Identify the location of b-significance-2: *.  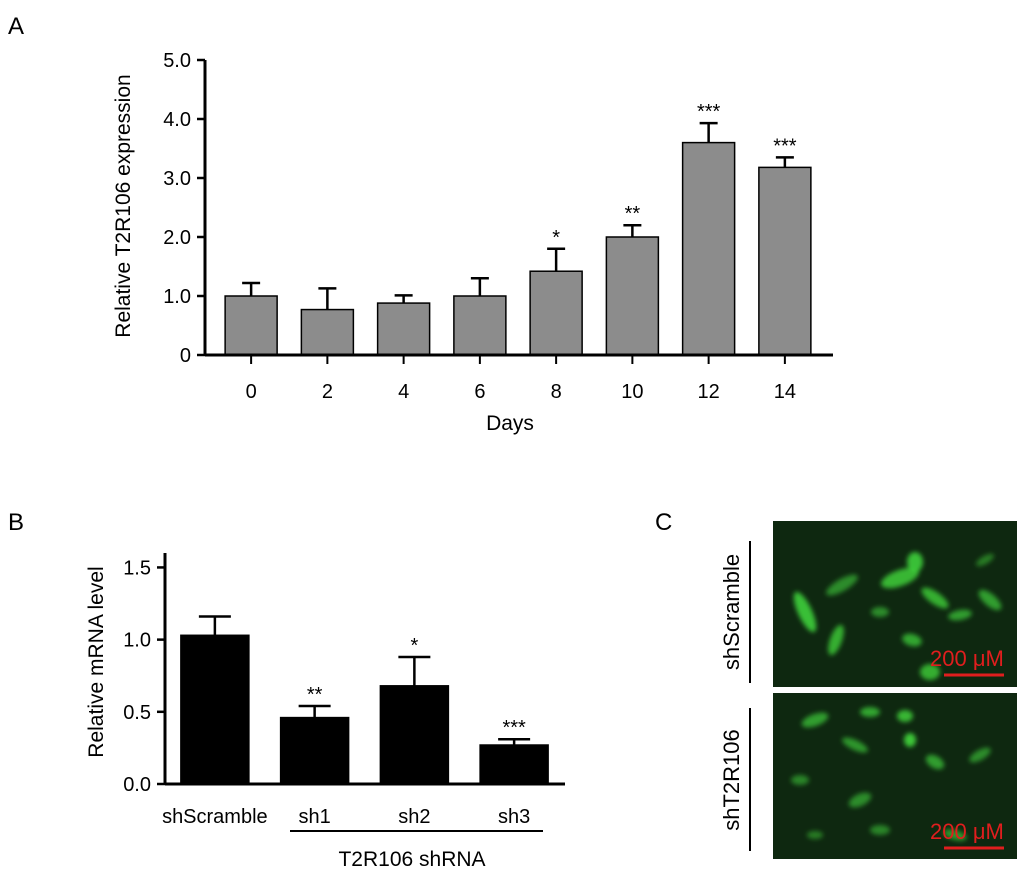
(414, 646).